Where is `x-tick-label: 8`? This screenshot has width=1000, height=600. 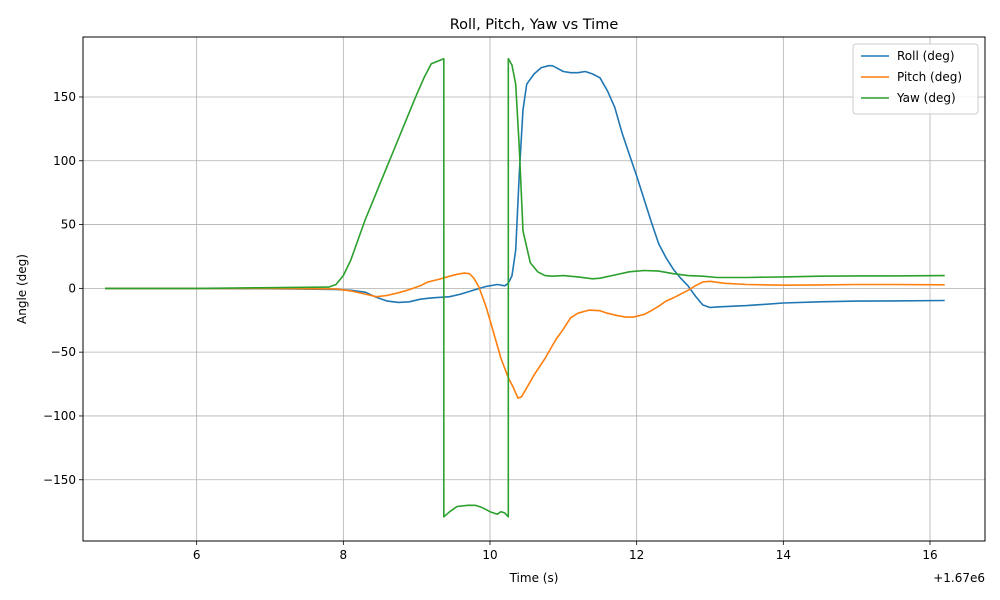 x-tick-label: 8 is located at coordinates (344, 555).